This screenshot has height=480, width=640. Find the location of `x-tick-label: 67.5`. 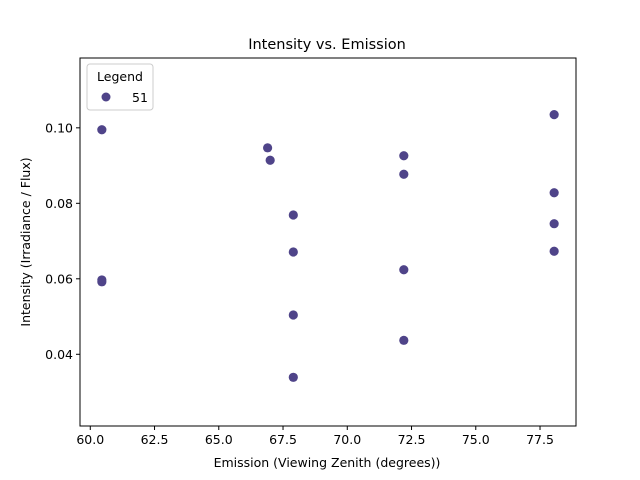

x-tick-label: 67.5 is located at coordinates (283, 439).